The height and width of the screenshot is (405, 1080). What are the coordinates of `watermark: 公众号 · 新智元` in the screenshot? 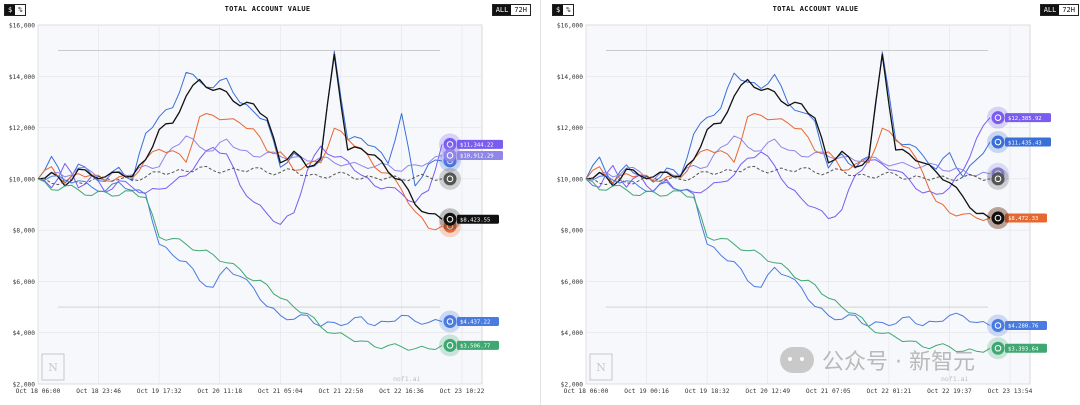 It's located at (877, 360).